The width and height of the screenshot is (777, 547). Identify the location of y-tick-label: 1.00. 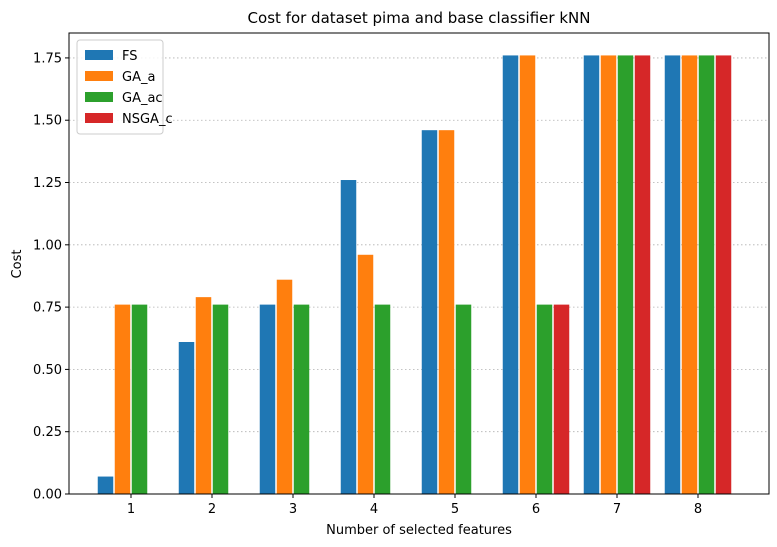
(47, 245).